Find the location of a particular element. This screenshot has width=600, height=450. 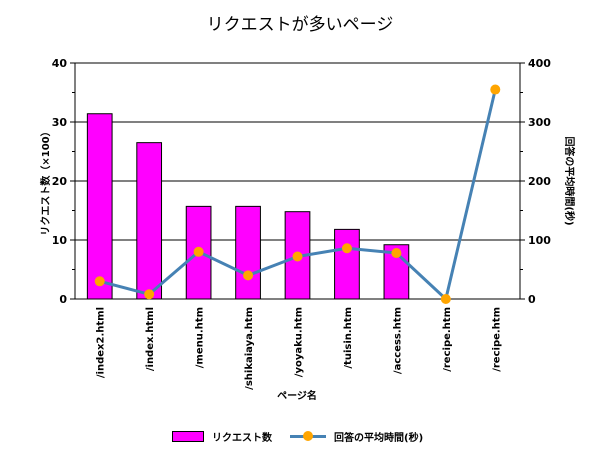

category-label: /index.html is located at coordinates (150, 339).